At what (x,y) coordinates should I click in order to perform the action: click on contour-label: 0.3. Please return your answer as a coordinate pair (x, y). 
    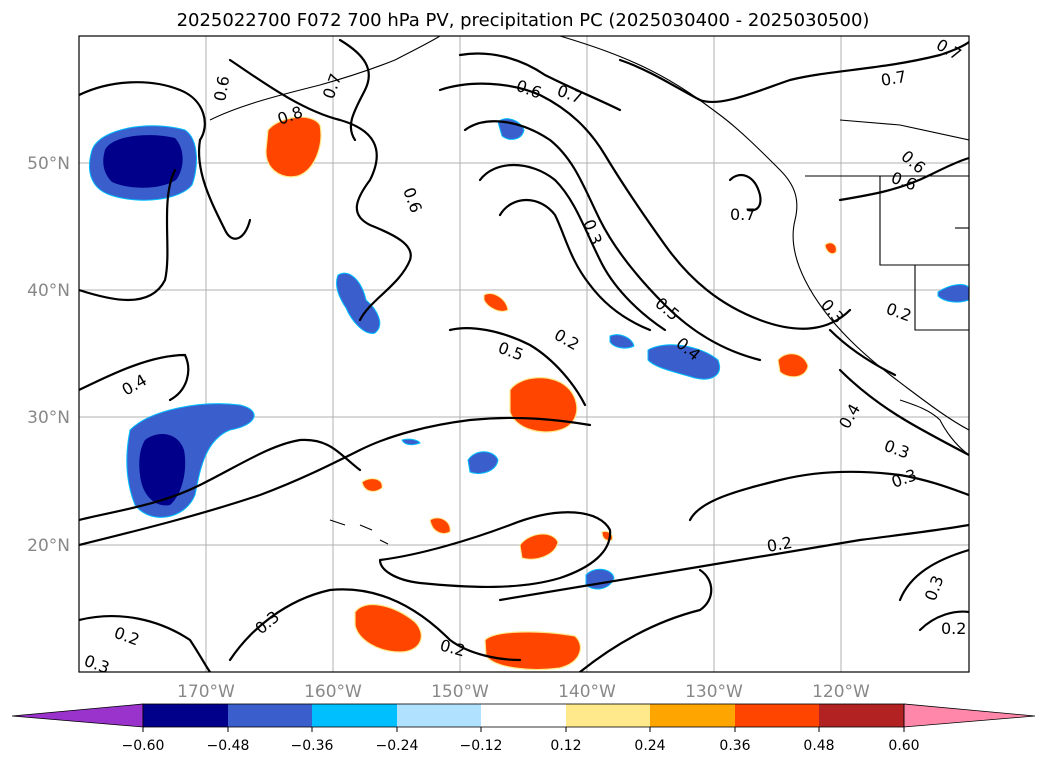
    Looking at the image, I should click on (97, 664).